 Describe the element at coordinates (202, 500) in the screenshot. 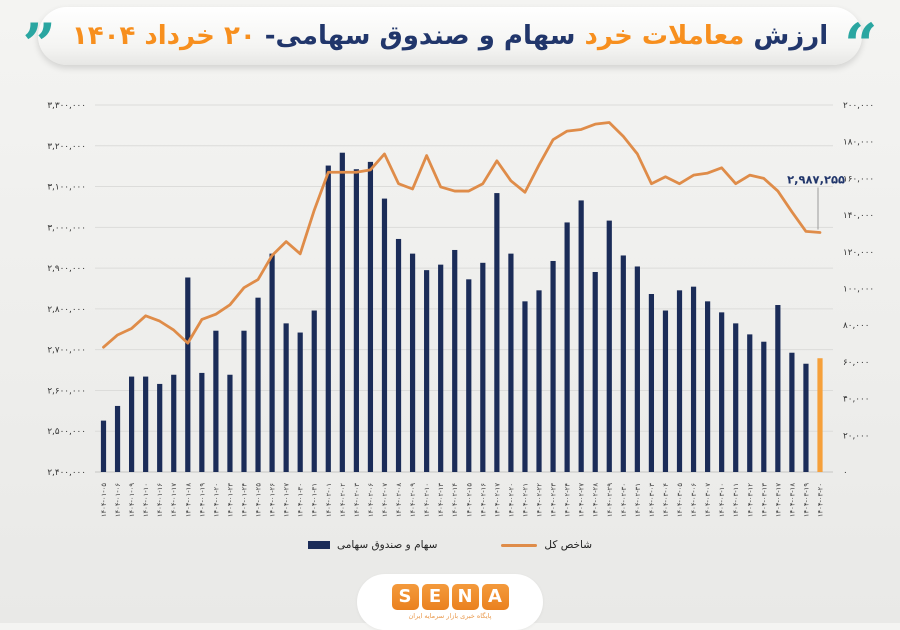

I see `x-axis-label: ۱۴۰۴-۰۱-۱۹` at that location.